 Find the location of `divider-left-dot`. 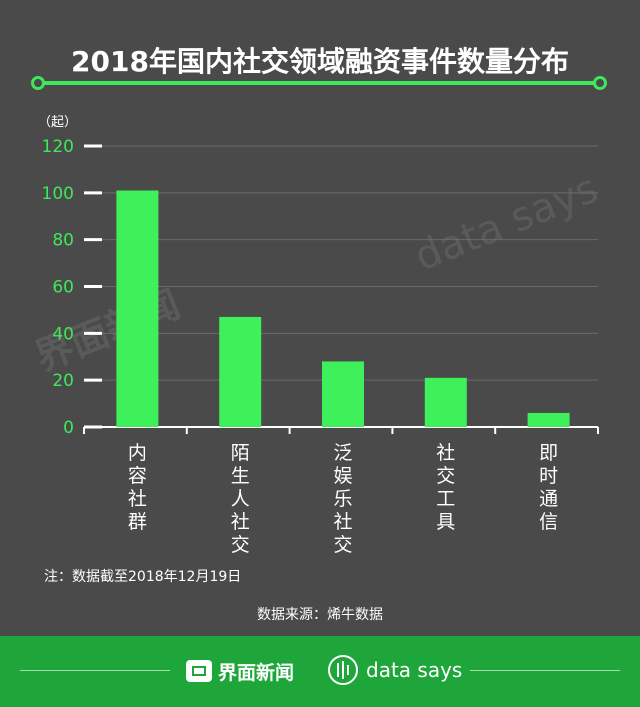

divider-left-dot is located at coordinates (38, 83).